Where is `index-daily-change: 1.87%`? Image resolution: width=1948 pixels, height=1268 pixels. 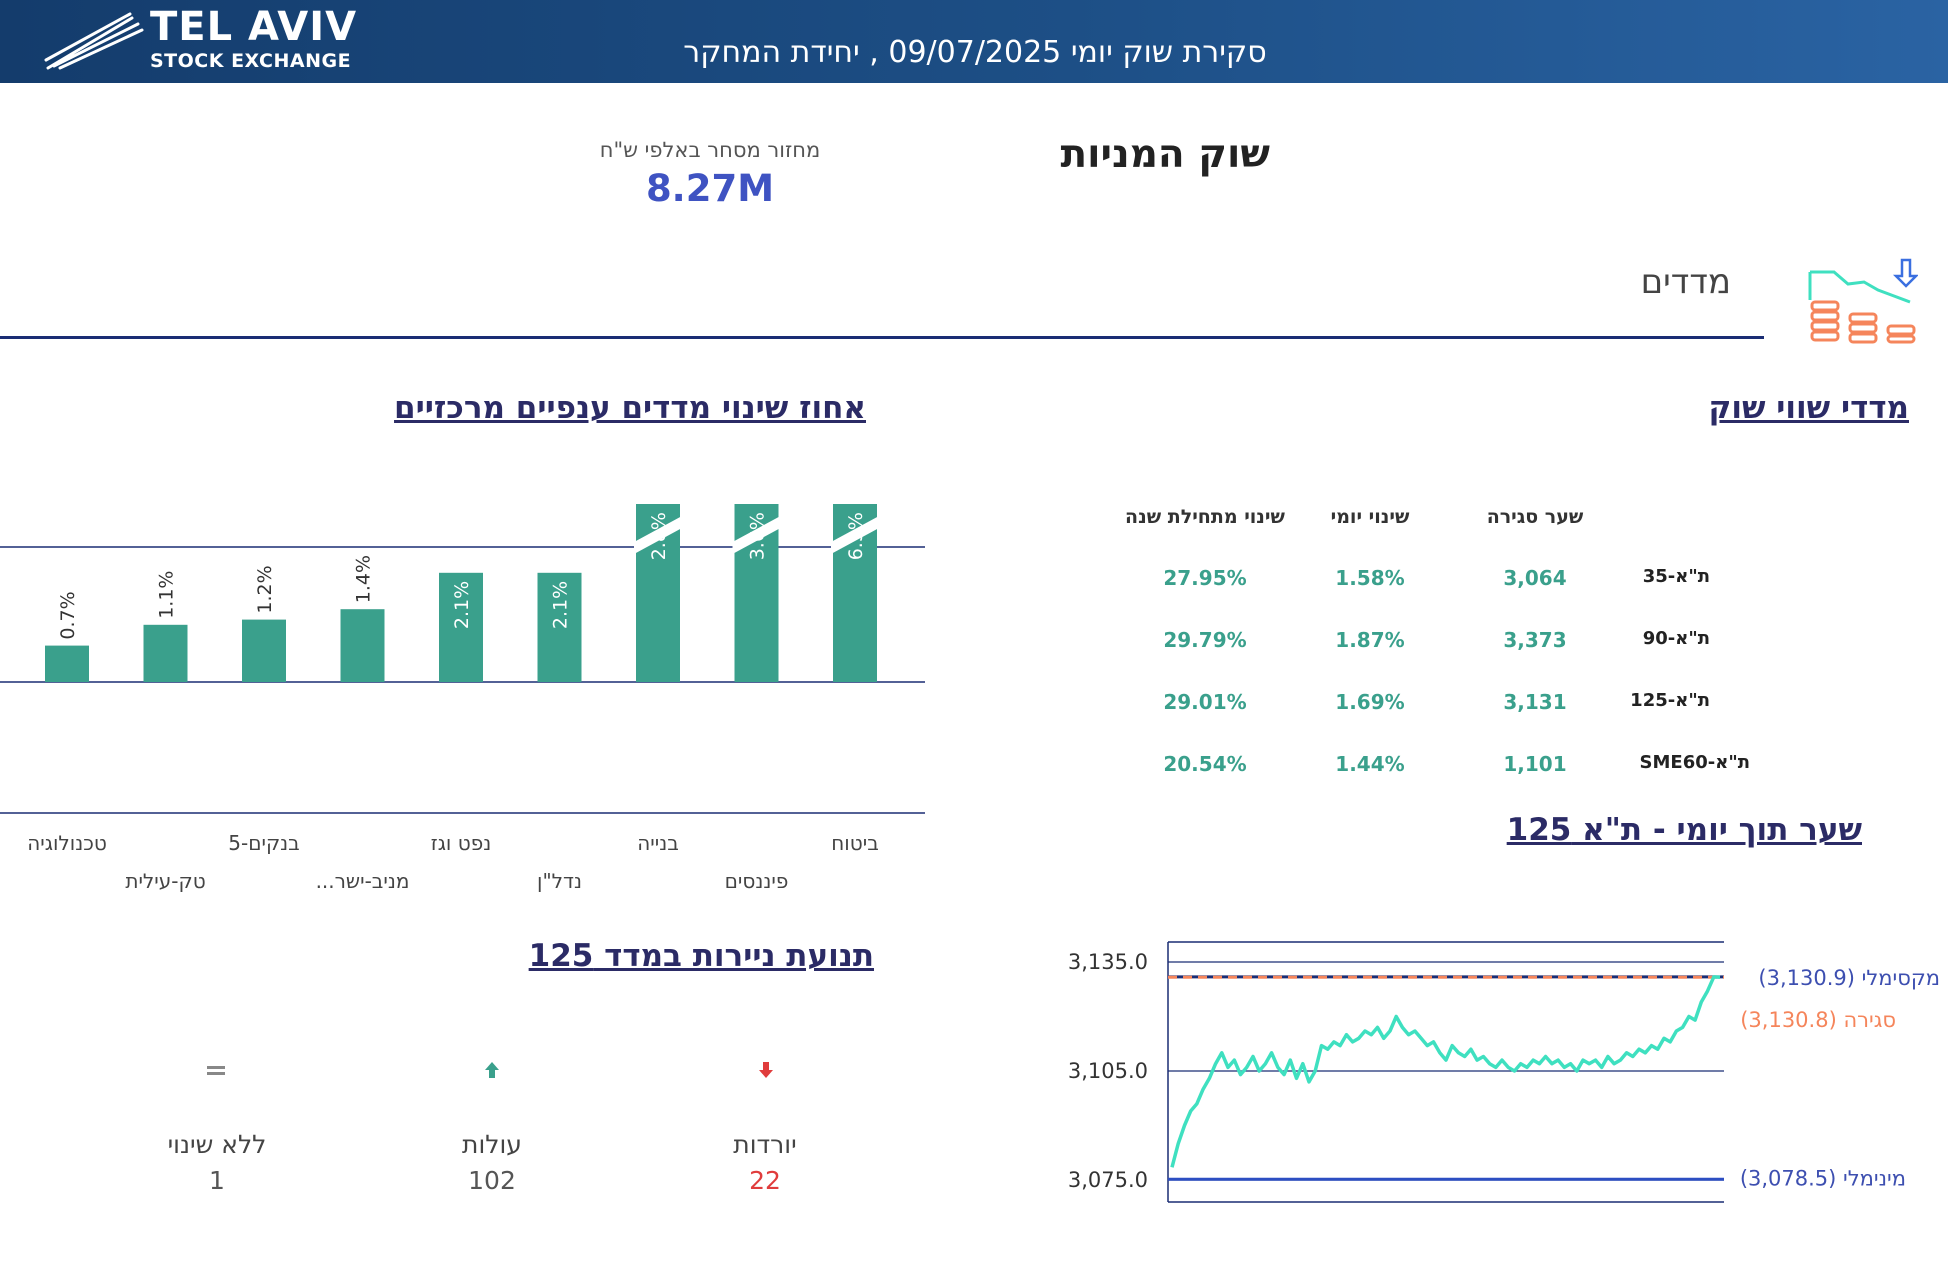
index-daily-change: 1.87% is located at coordinates (1370, 640).